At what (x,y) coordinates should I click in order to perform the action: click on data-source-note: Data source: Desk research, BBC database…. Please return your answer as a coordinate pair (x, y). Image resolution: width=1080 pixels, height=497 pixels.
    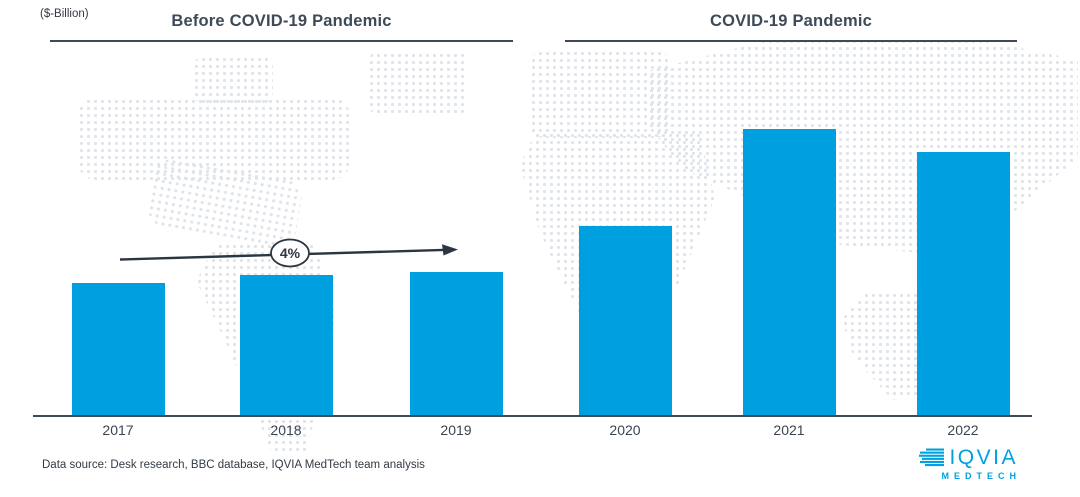
    Looking at the image, I should click on (233, 465).